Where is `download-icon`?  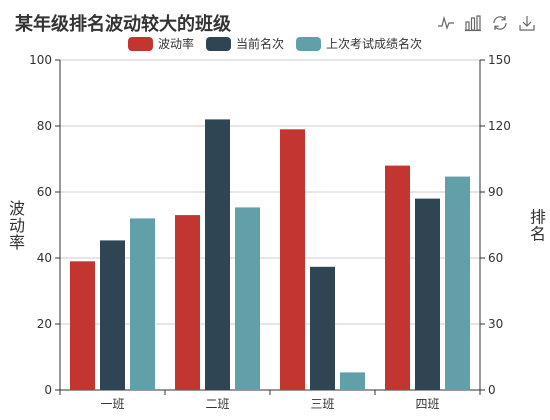 download-icon is located at coordinates (527, 23).